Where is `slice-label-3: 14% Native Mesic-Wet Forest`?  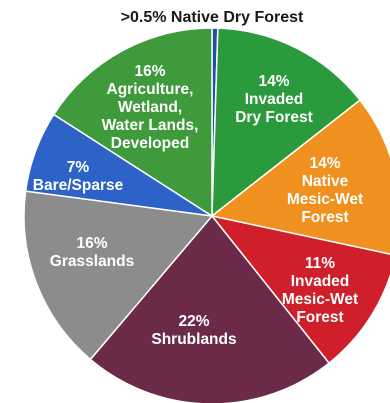 slice-label-3: 14% Native Mesic-Wet Forest is located at coordinates (325, 190).